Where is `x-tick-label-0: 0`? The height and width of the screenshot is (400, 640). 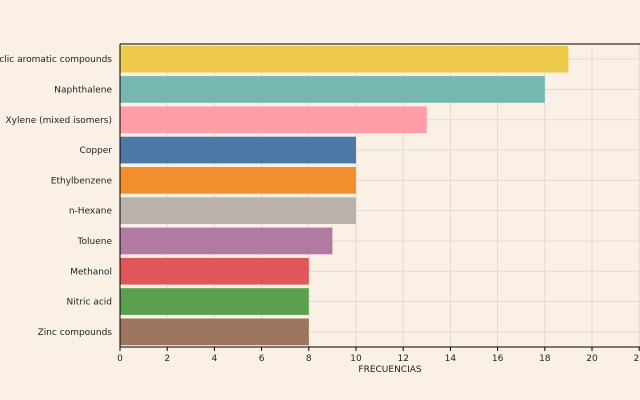
x-tick-label-0: 0 is located at coordinates (120, 359).